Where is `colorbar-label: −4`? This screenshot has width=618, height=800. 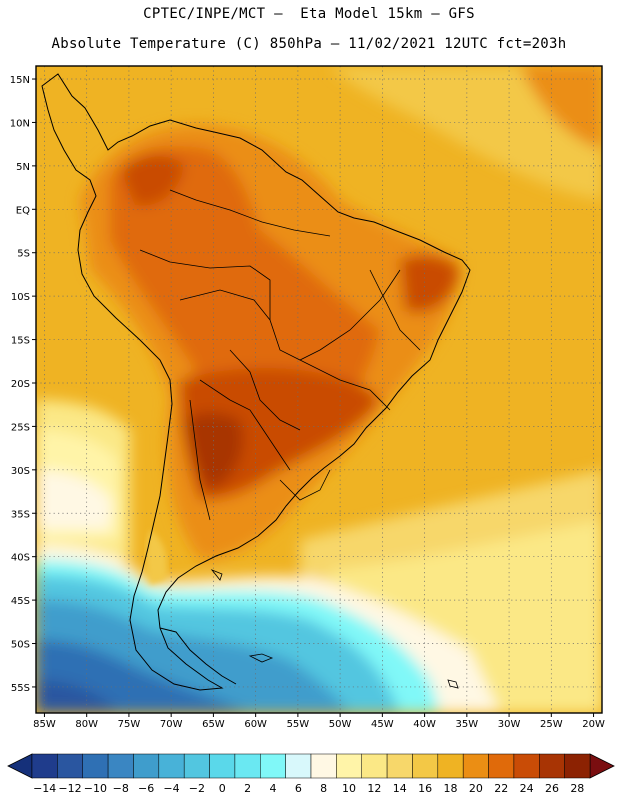 colorbar-label: −4 is located at coordinates (171, 788).